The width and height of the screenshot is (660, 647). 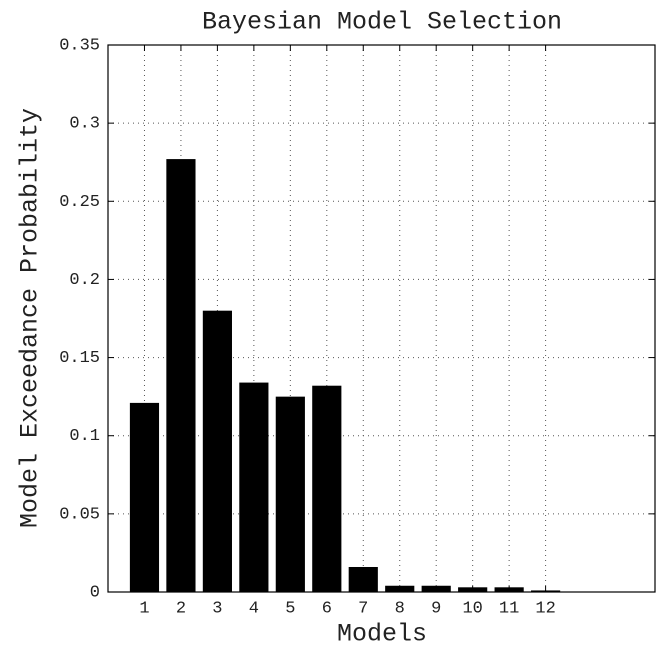 I want to click on x-tick-label: 11, so click(x=509, y=608).